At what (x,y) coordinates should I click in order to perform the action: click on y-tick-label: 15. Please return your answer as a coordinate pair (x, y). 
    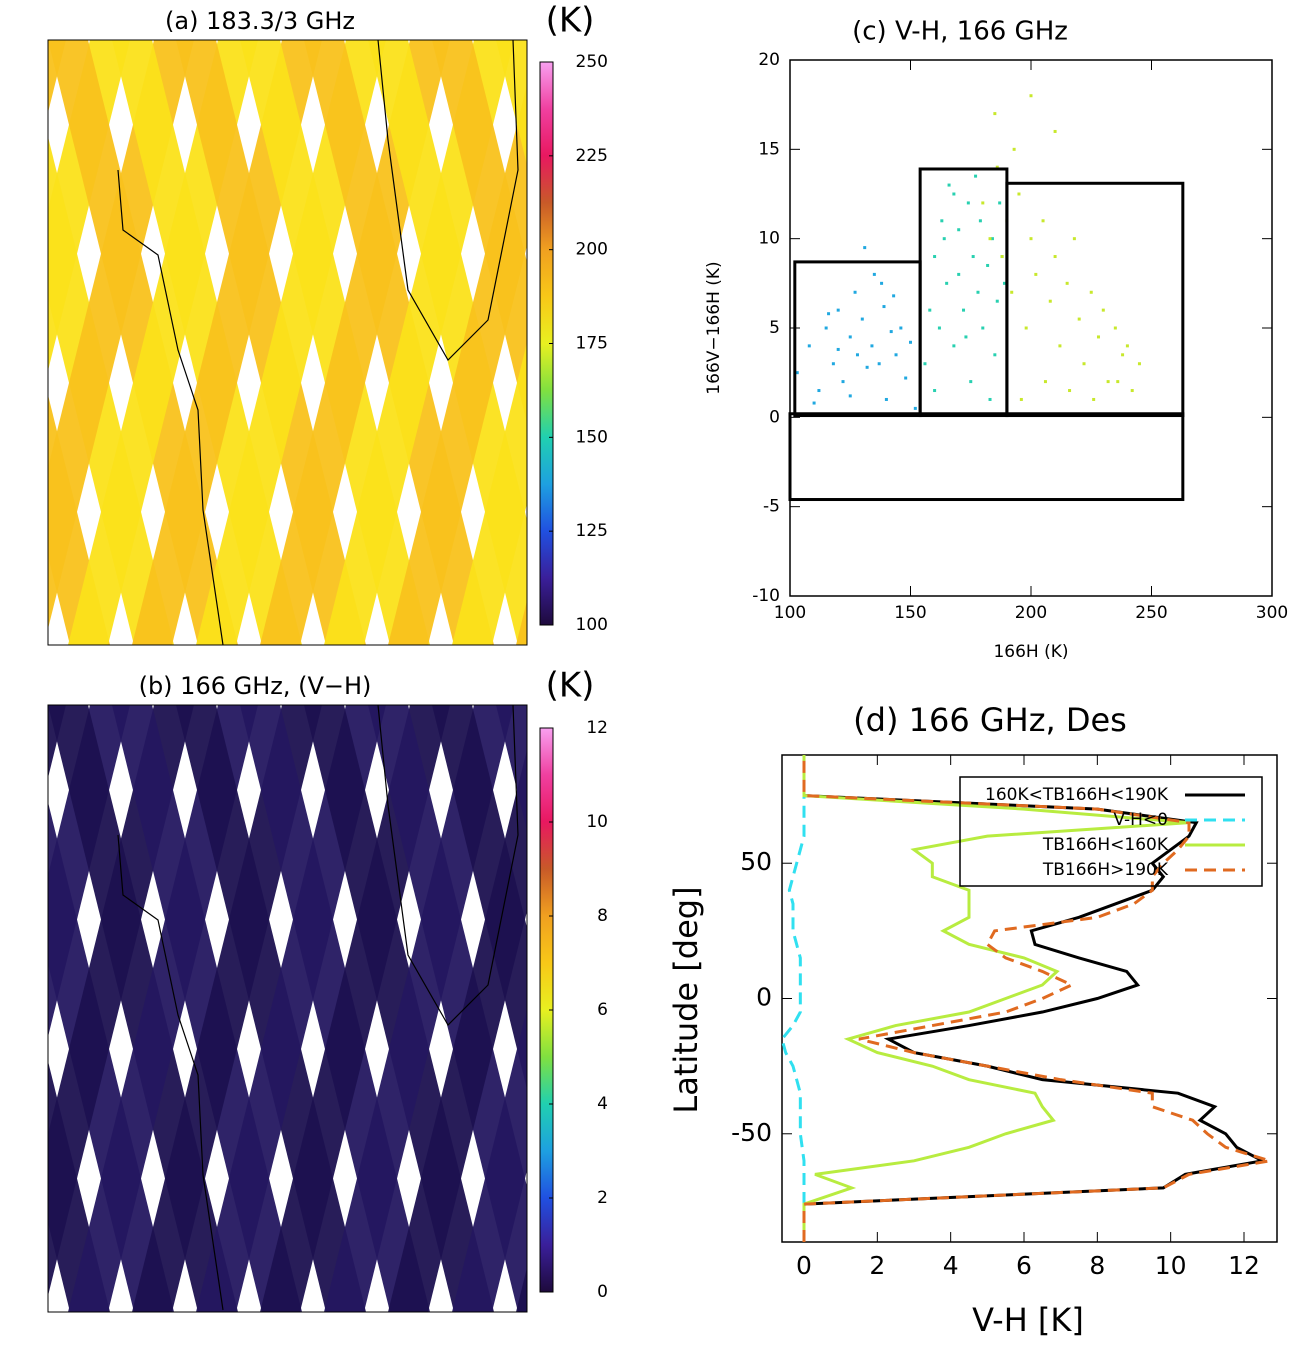
    Looking at the image, I should click on (769, 149).